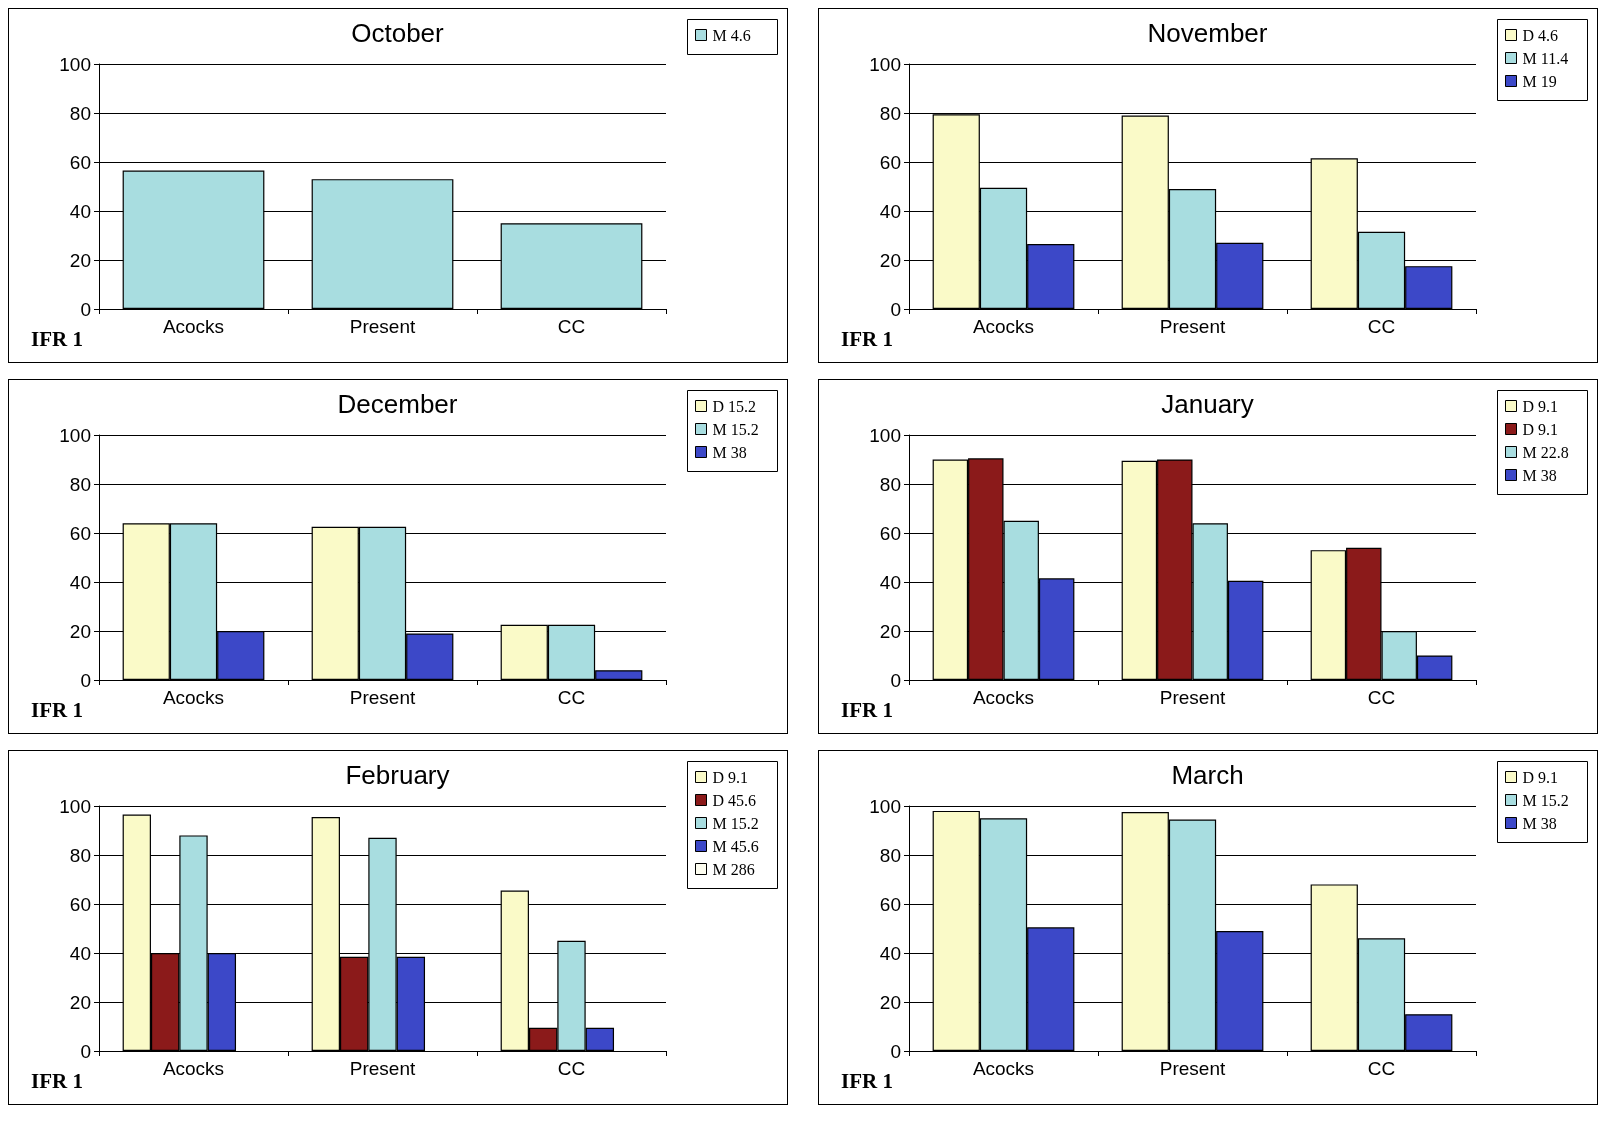 The image size is (1624, 1134). I want to click on legend-label: M 286, so click(733, 869).